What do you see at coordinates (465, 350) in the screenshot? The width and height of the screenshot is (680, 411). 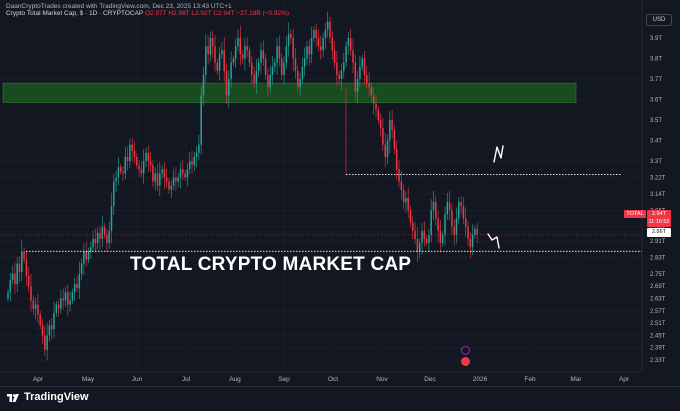 I see `event-marker-icon` at bounding box center [465, 350].